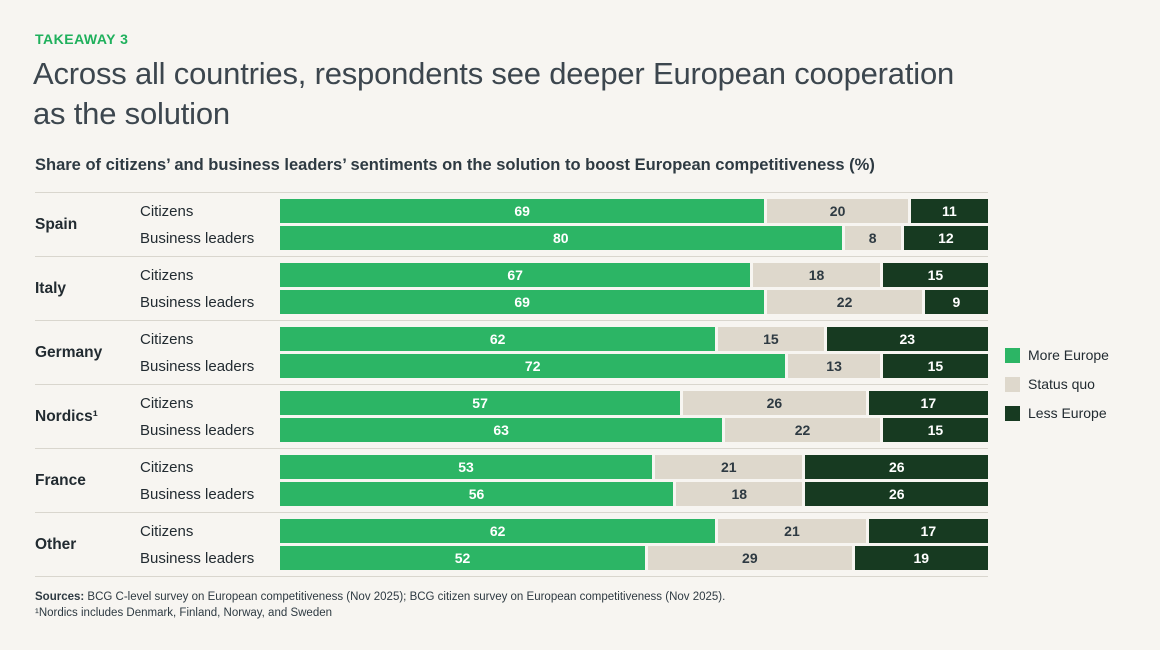 This screenshot has height=650, width=1160. What do you see at coordinates (477, 494) in the screenshot?
I see `bar-segment-more-europe: 56` at bounding box center [477, 494].